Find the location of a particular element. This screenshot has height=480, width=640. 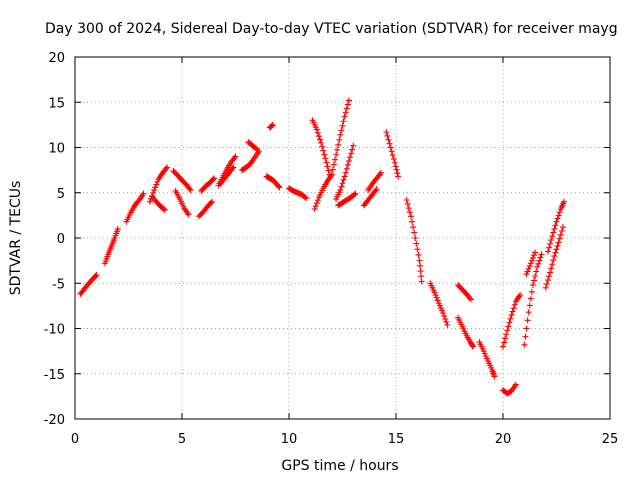

series-seg22 is located at coordinates (370, 197).